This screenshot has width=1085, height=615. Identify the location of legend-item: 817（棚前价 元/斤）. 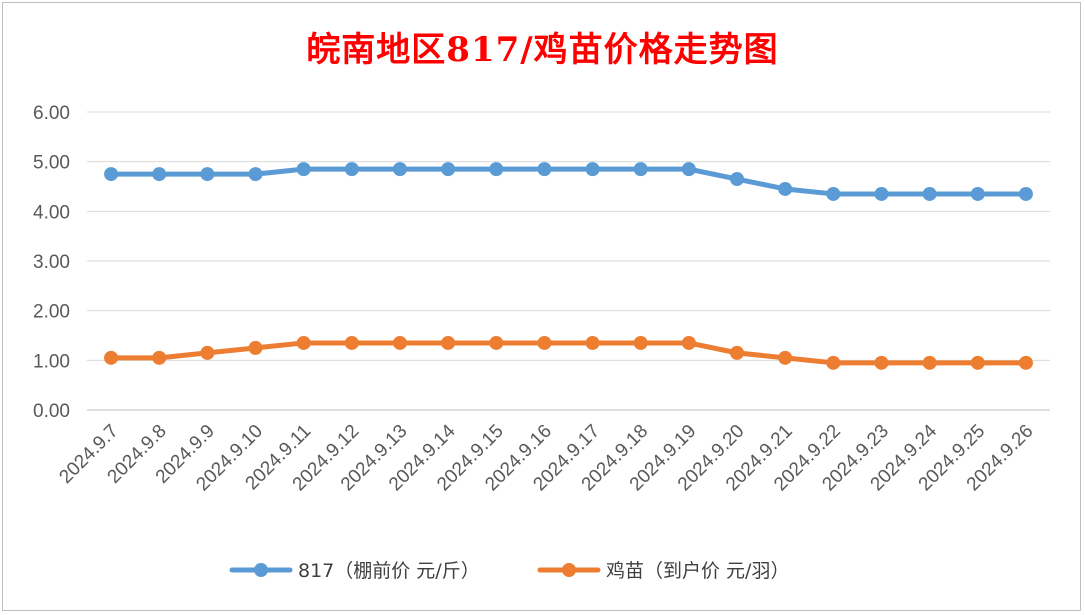
(354, 571).